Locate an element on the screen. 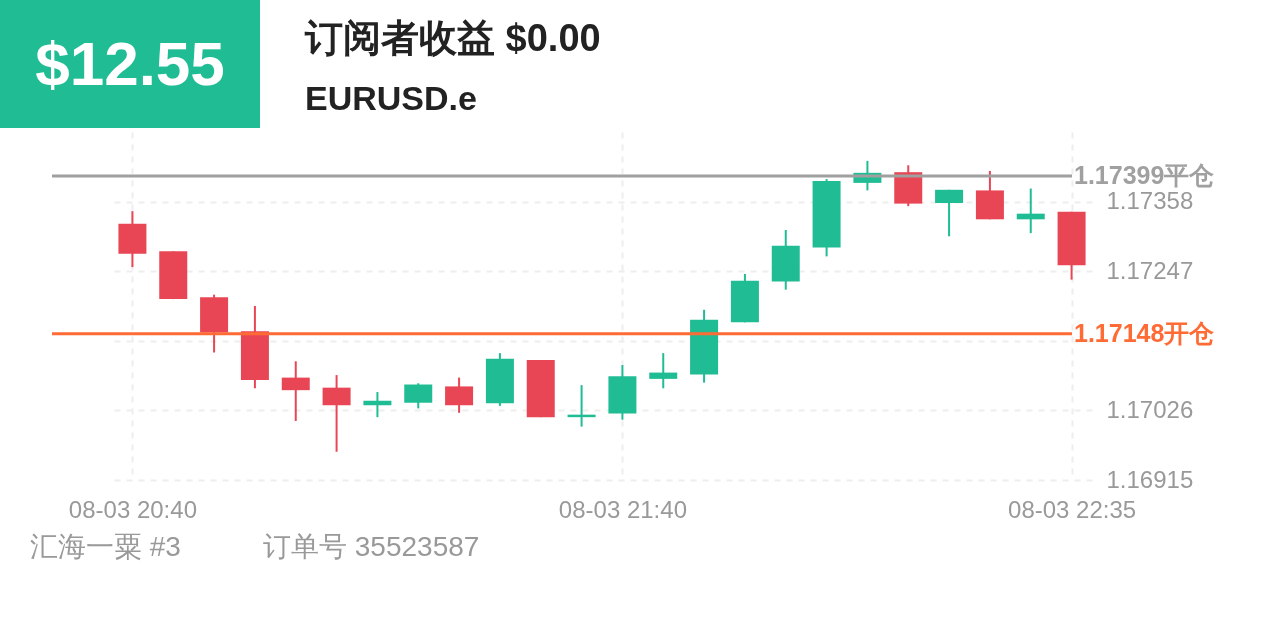 Image resolution: width=1266 pixels, height=633 pixels. y-tick-label: 1.17247 is located at coordinates (1150, 270).